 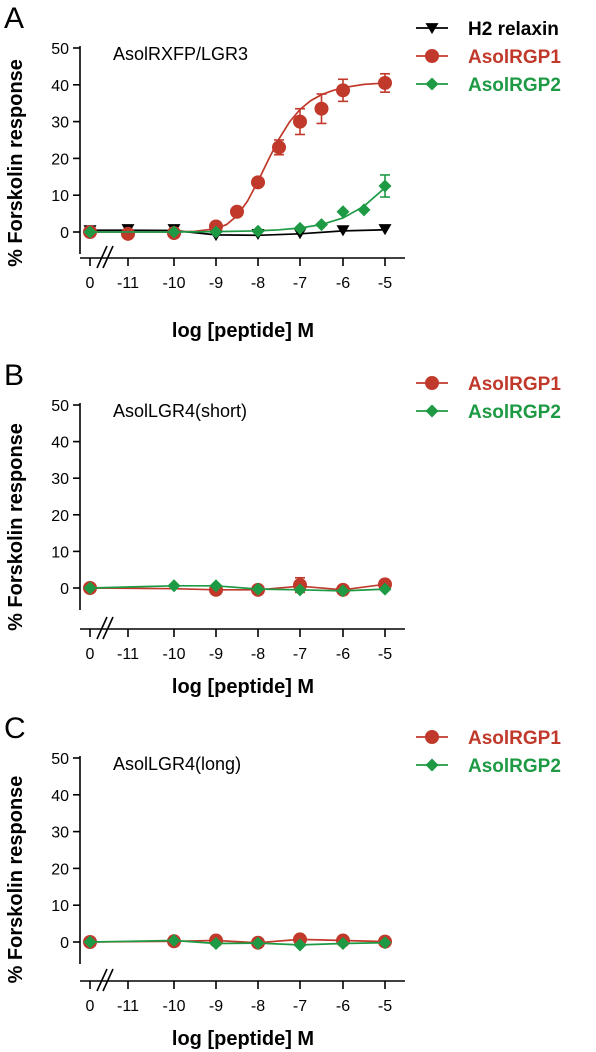 What do you see at coordinates (177, 764) in the screenshot?
I see `chart-subtitle: AsolLGR4(long)` at bounding box center [177, 764].